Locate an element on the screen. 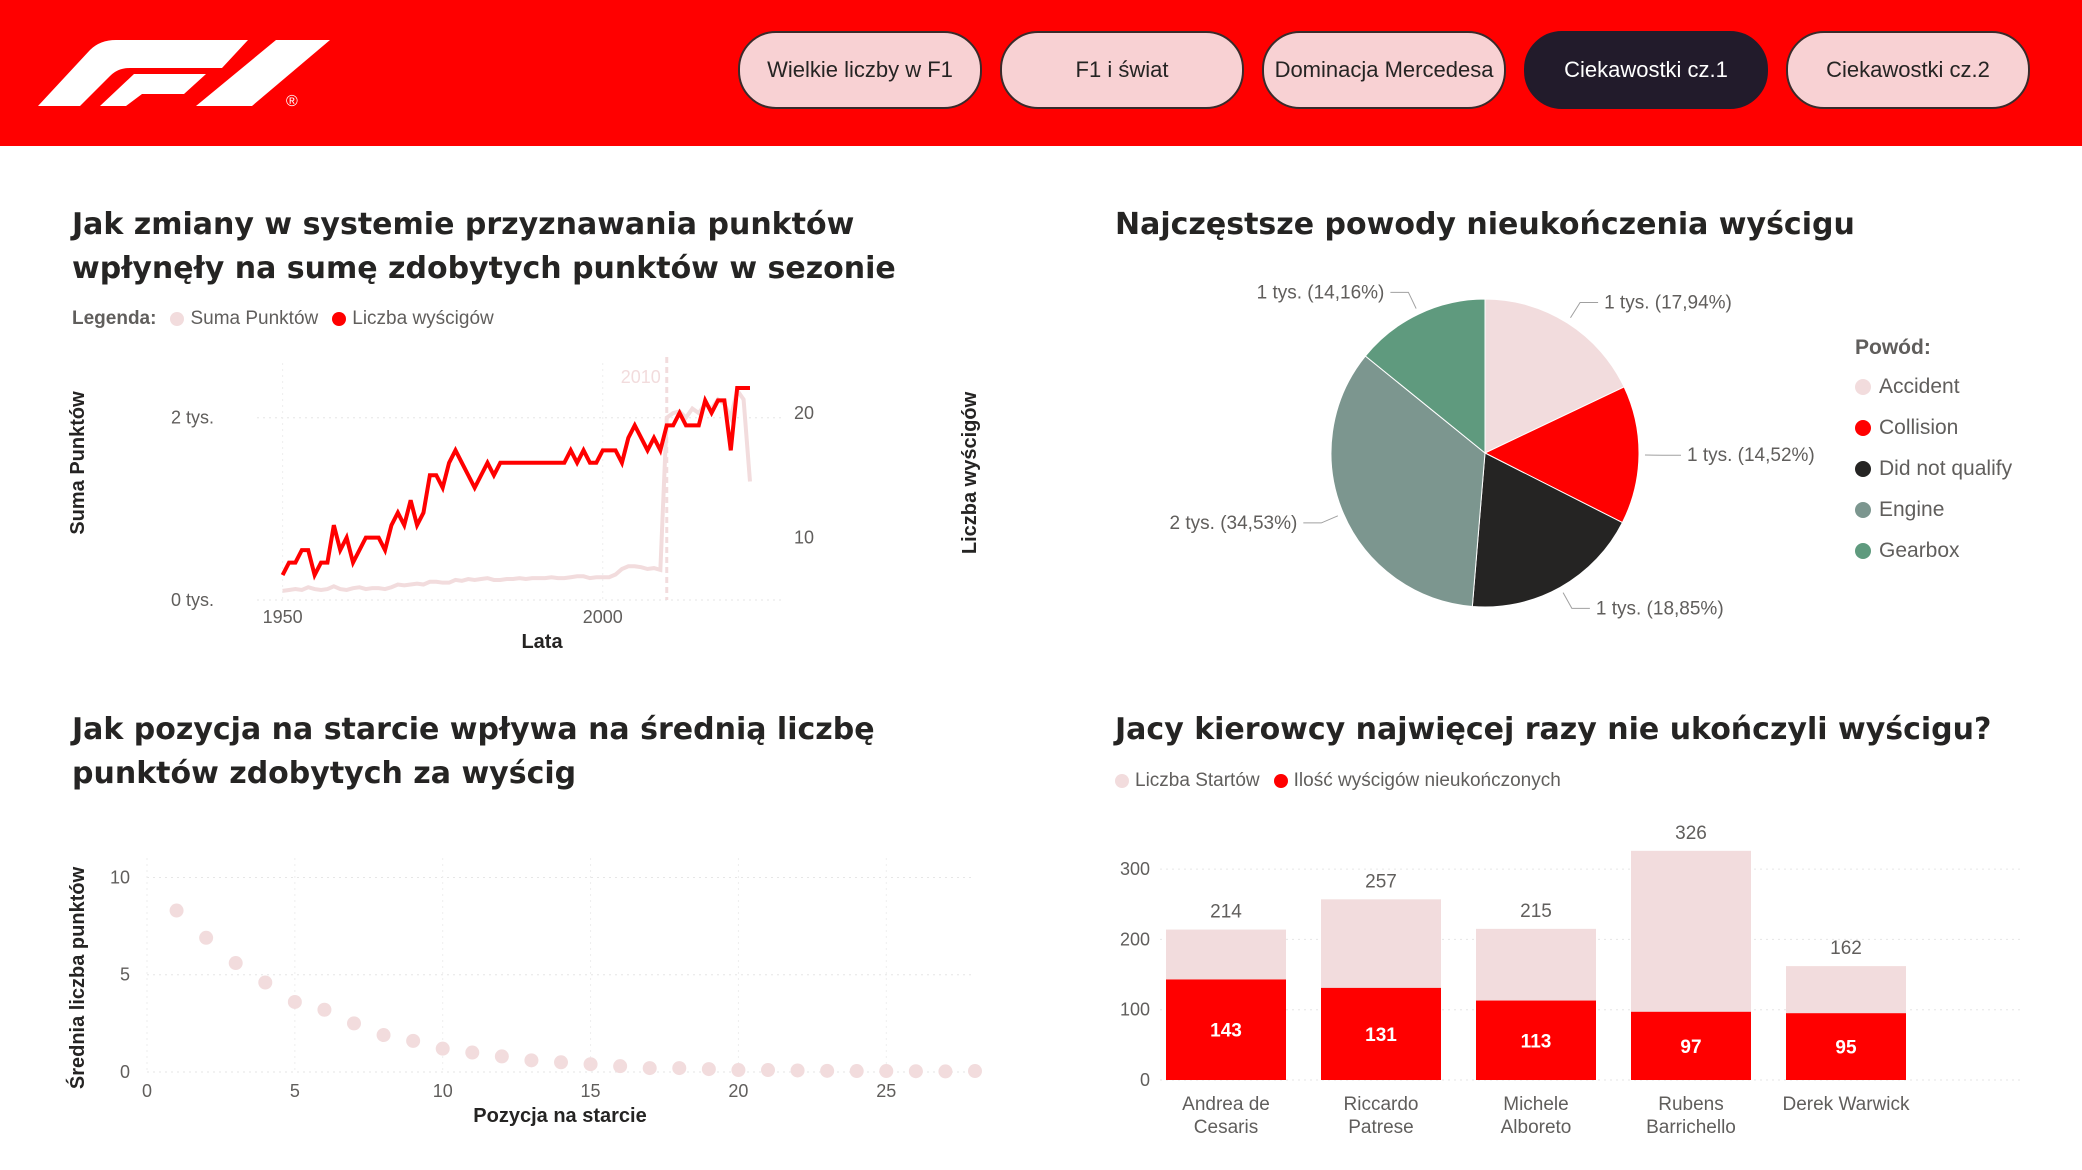 The image size is (2082, 1170). pie-legend-item-collision: Collision is located at coordinates (1933, 427).